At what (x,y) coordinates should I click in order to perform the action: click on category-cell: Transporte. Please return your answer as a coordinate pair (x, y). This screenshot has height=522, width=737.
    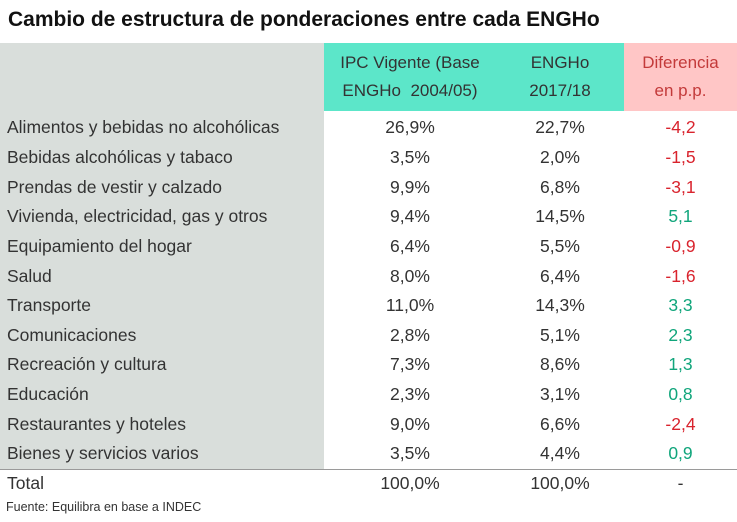
    Looking at the image, I should click on (162, 305).